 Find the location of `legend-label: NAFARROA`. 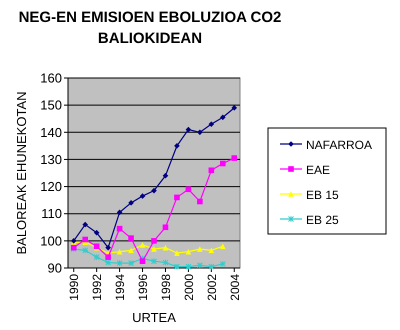

legend-label: NAFARROA is located at coordinates (339, 145).